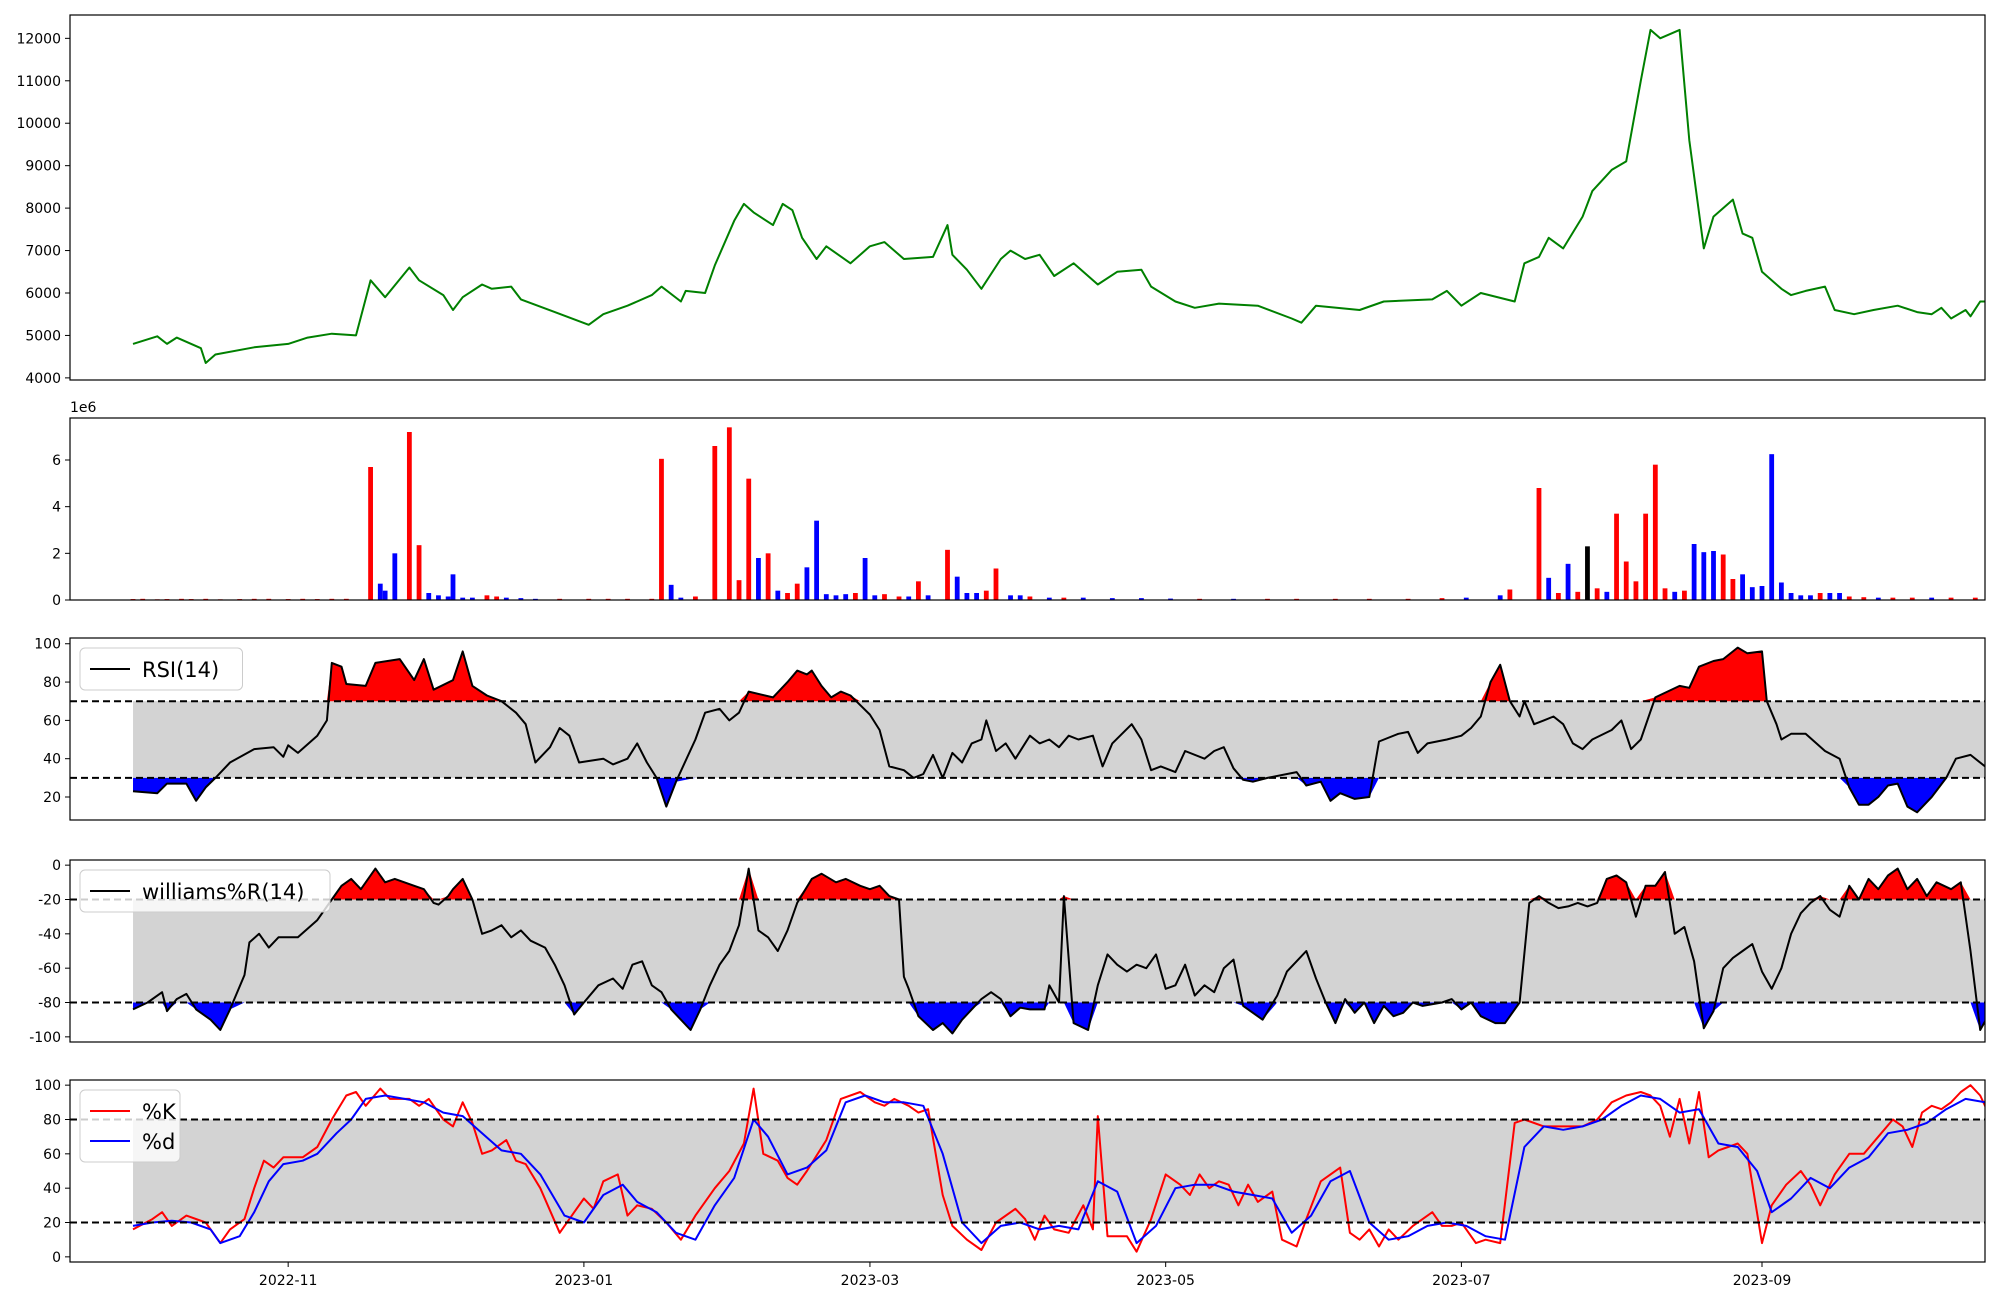 This screenshot has width=2000, height=1300. Describe the element at coordinates (45, 1038) in the screenshot. I see `y-tick-label: -100` at that location.